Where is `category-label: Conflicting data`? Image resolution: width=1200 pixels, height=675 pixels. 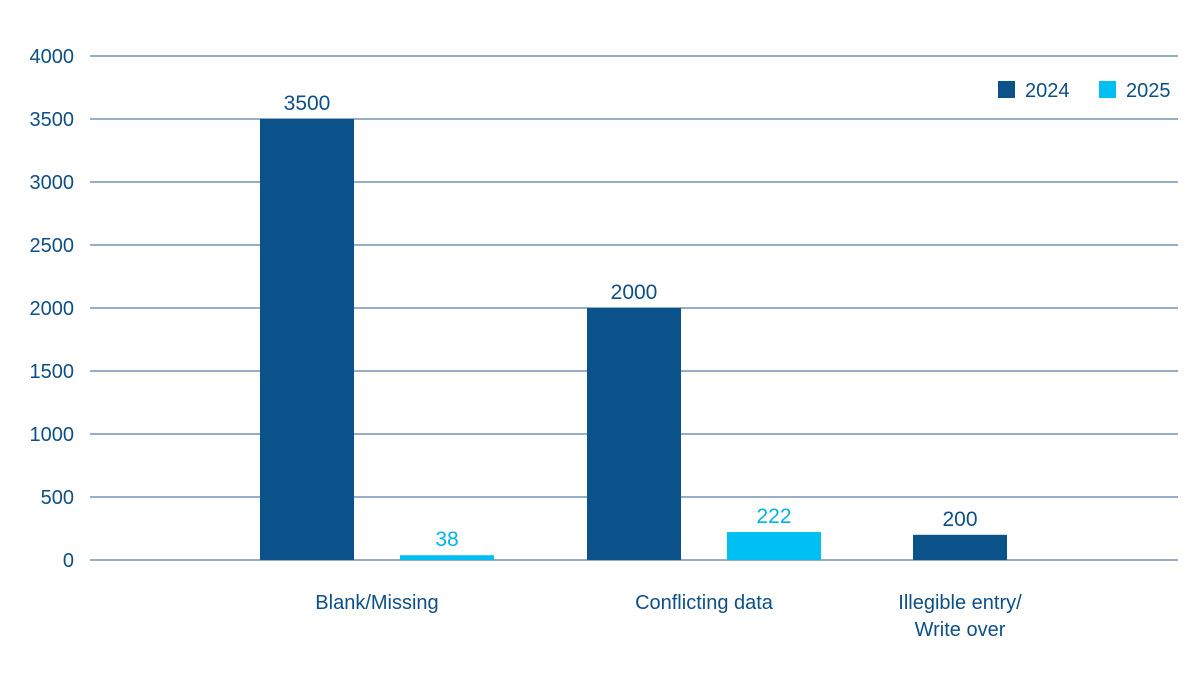 category-label: Conflicting data is located at coordinates (704, 603).